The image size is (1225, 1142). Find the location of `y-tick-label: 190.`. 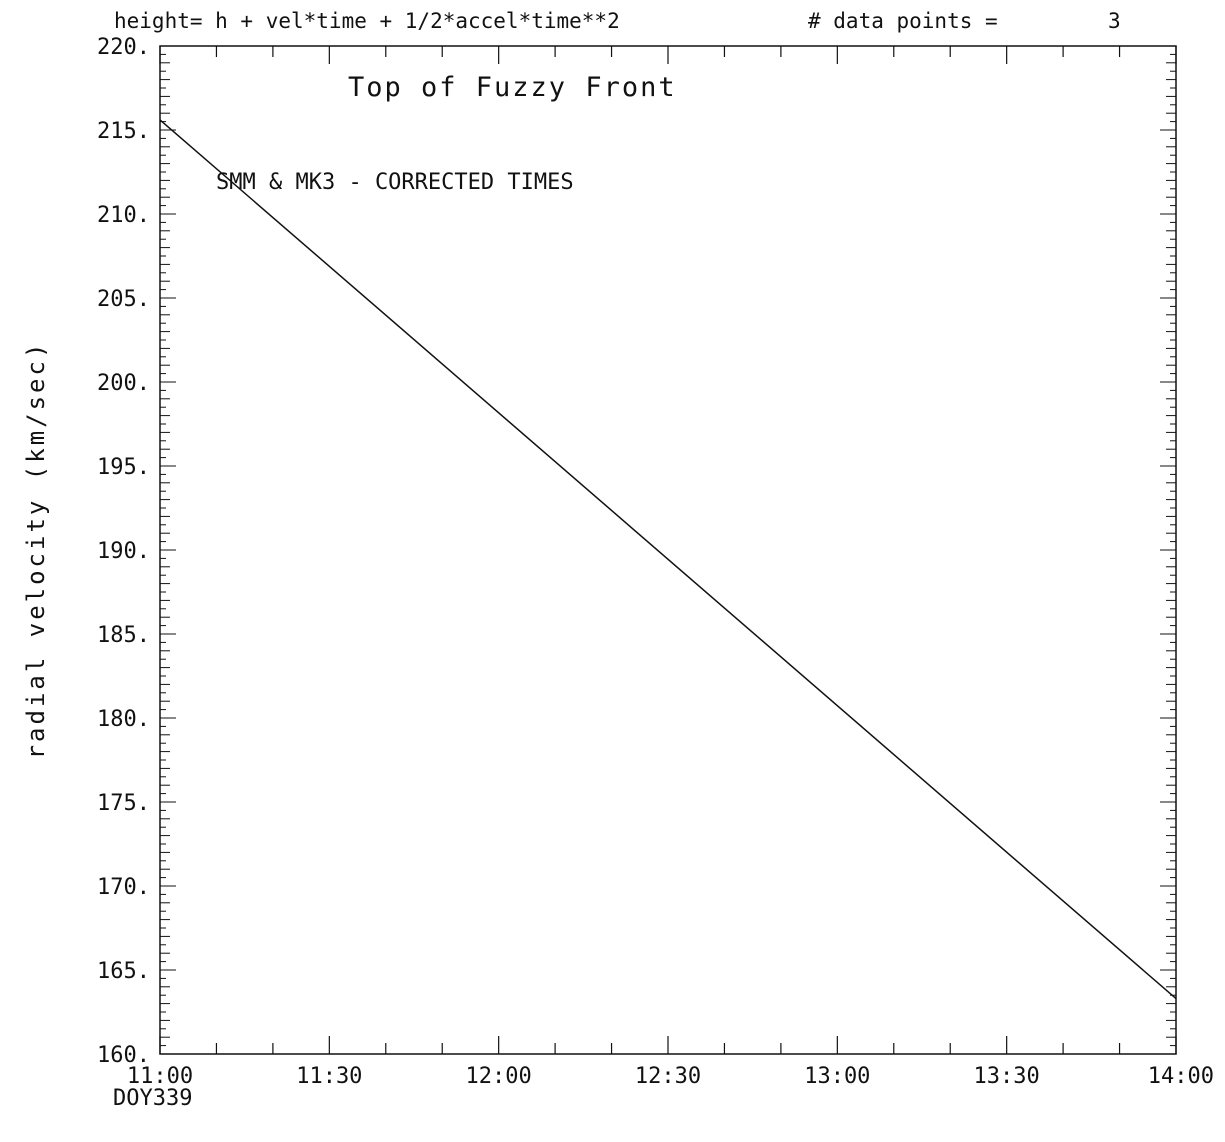

y-tick-label: 190. is located at coordinates (123, 551).